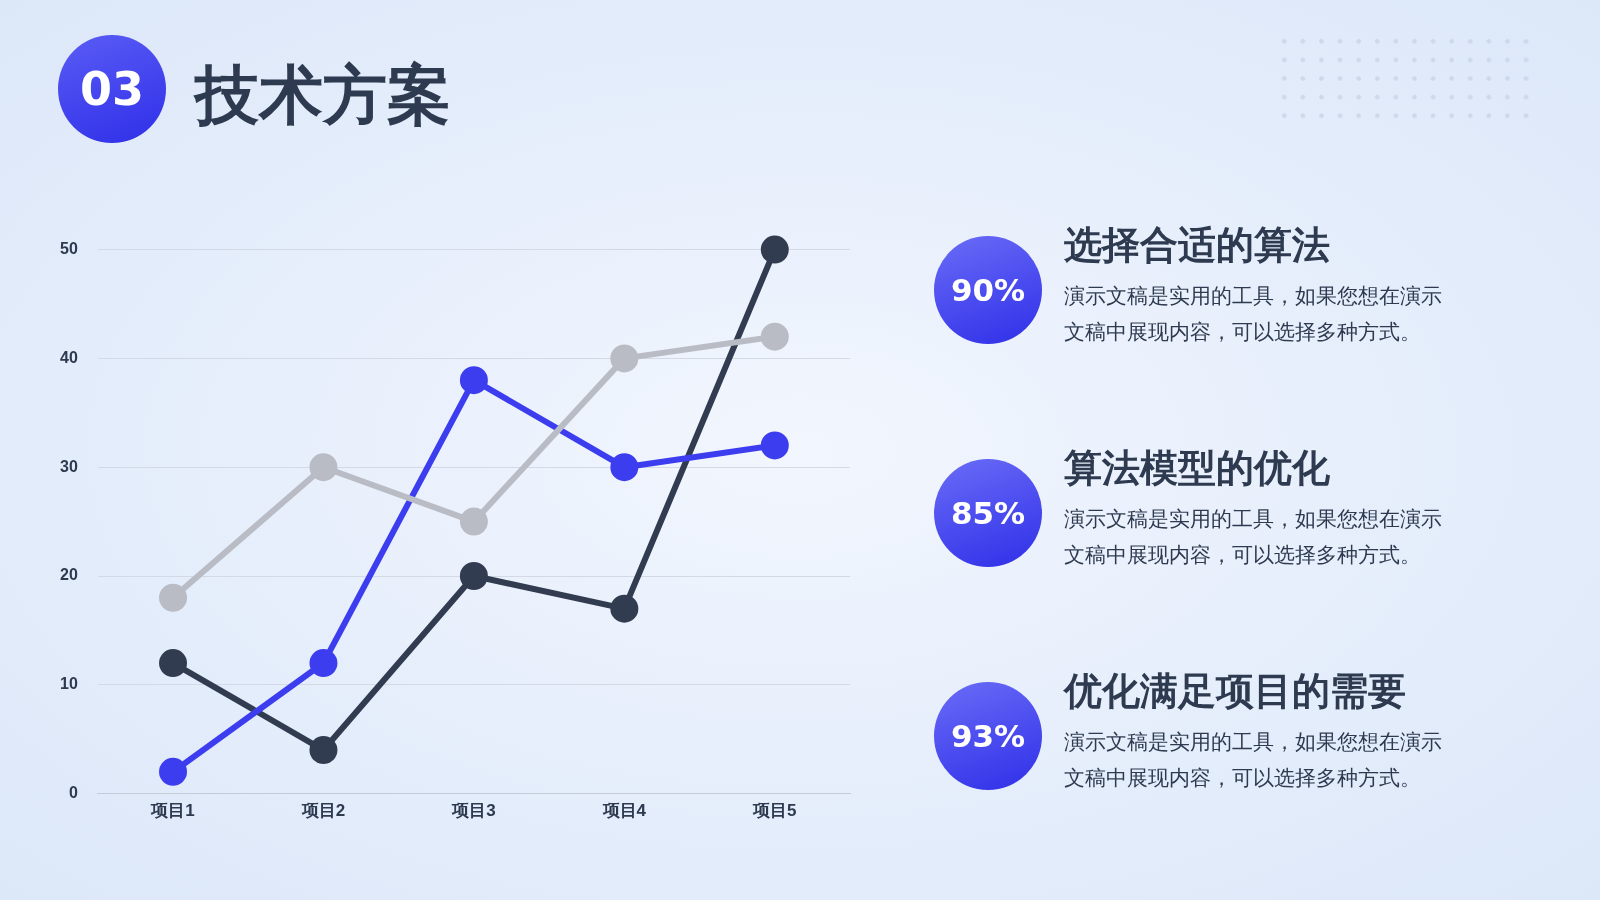 The width and height of the screenshot is (1600, 900). What do you see at coordinates (624, 811) in the screenshot?
I see `x-tick-label: 项目4` at bounding box center [624, 811].